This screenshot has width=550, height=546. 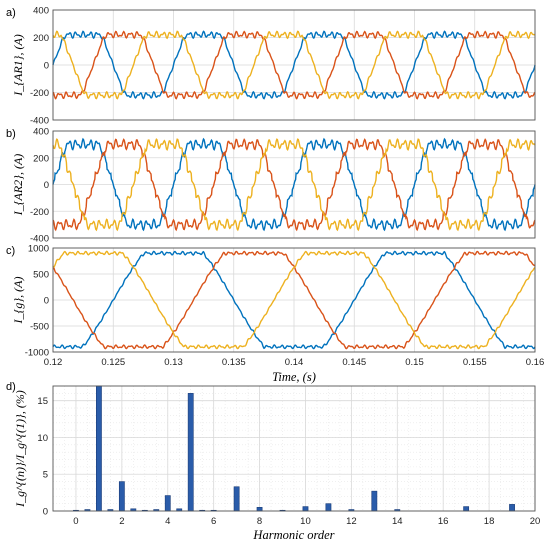 What do you see at coordinates (351, 521) in the screenshot?
I see `x-tick-label: 12` at bounding box center [351, 521].